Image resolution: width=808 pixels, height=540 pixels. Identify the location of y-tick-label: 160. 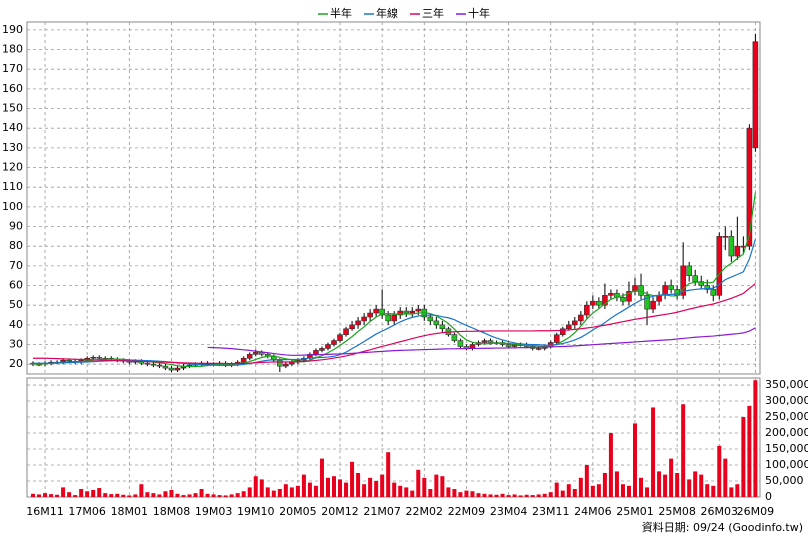
(12, 88).